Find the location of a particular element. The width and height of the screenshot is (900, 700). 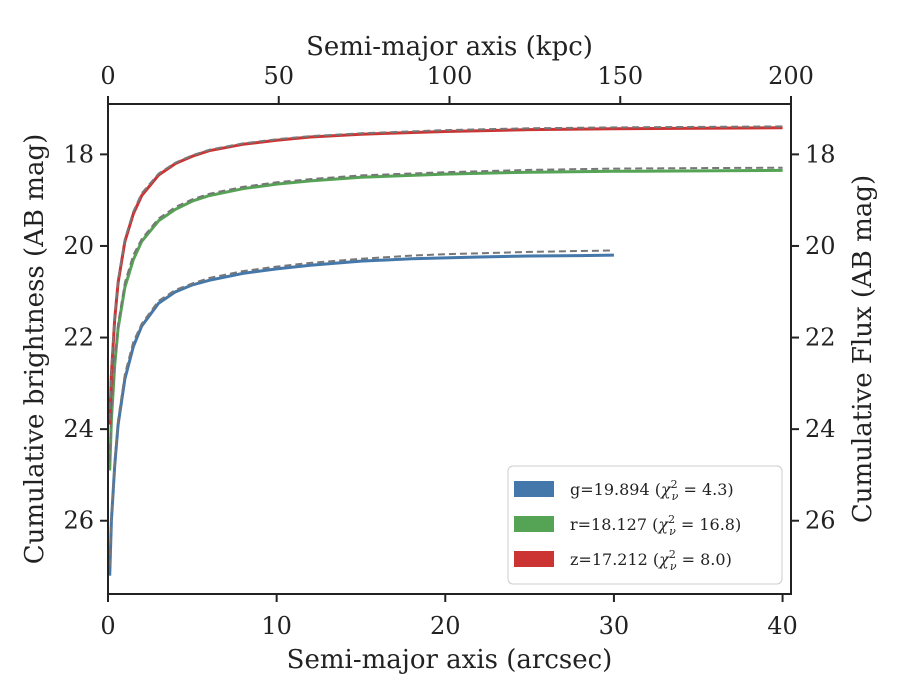

y-tick-label-3: 24 is located at coordinates (78, 429).